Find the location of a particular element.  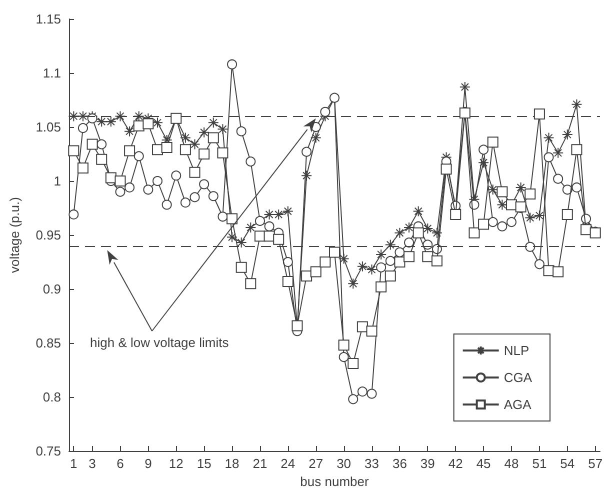

y-axis-title: voltage (p.u.) is located at coordinates (14, 235).